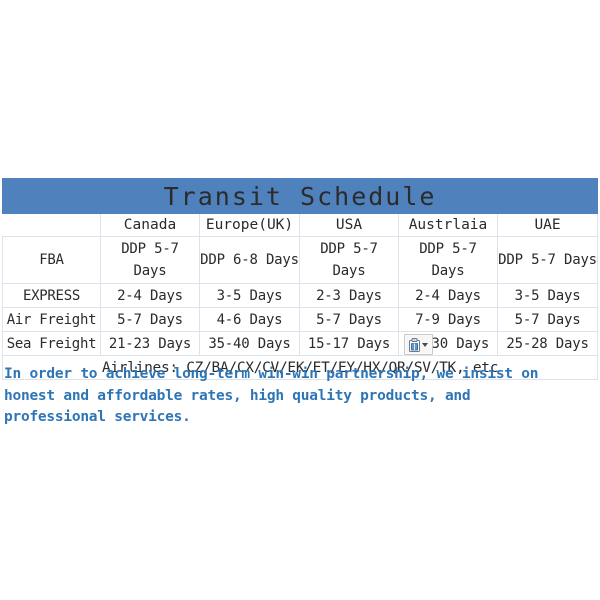 Image resolution: width=600 pixels, height=600 pixels. Describe the element at coordinates (150, 225) in the screenshot. I see `column-header-canada: Canada` at that location.